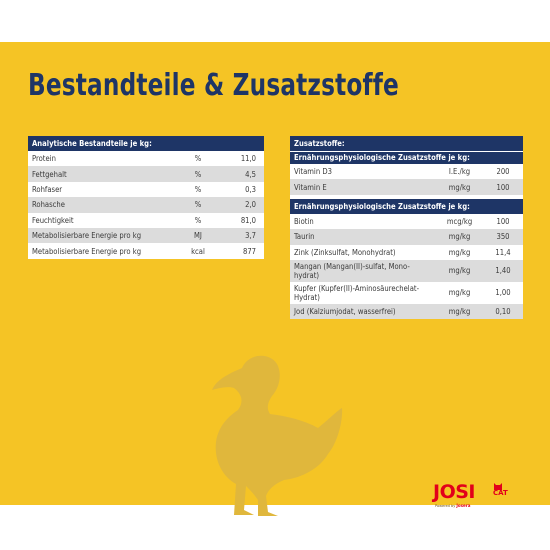  Describe the element at coordinates (459, 221) in the screenshot. I see `row-unit: mcg/kg` at that location.